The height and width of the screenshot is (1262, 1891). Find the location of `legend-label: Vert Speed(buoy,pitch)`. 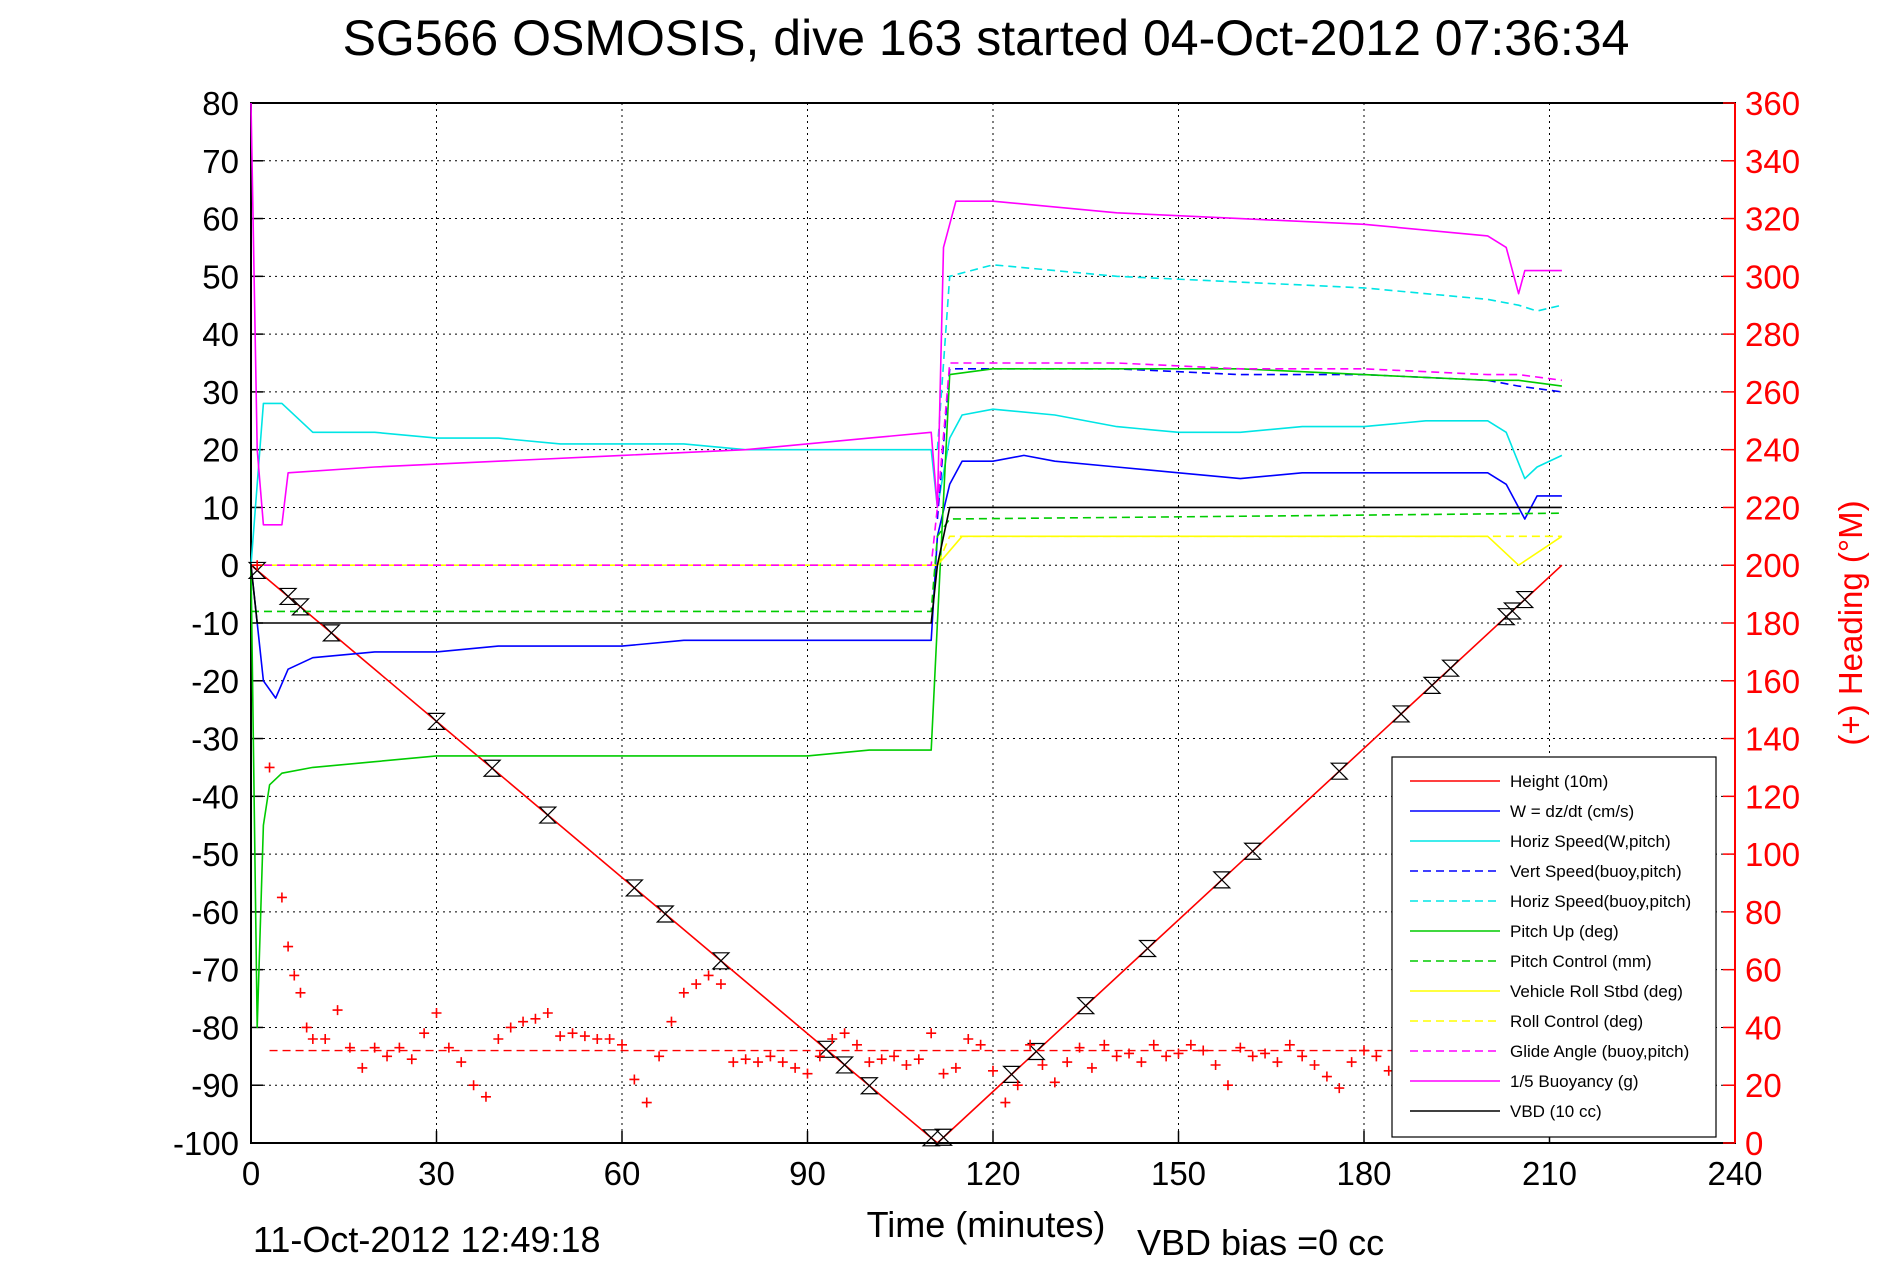

legend-label: Vert Speed(buoy,pitch) is located at coordinates (1596, 871).